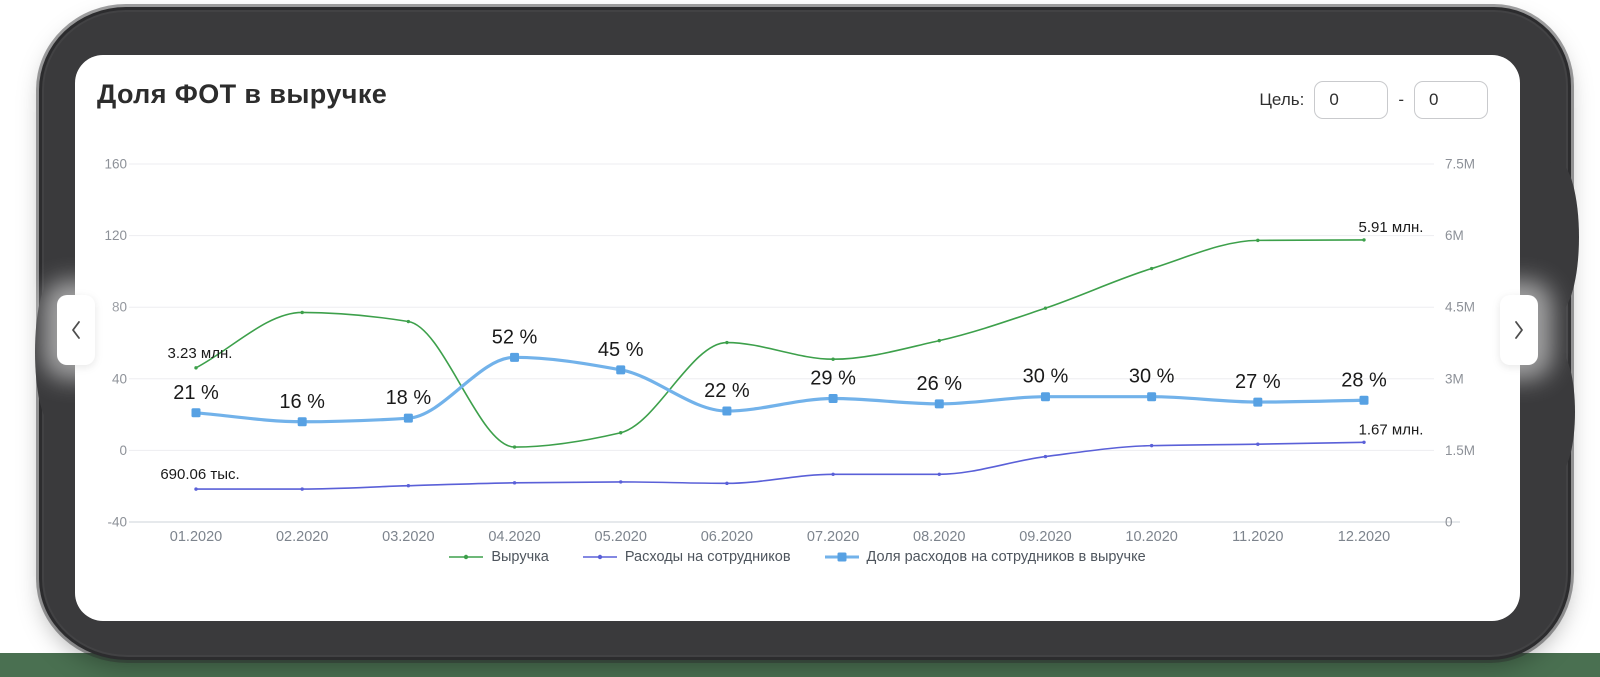  I want to click on y-axis-right-tick: 4.5M, so click(1460, 307).